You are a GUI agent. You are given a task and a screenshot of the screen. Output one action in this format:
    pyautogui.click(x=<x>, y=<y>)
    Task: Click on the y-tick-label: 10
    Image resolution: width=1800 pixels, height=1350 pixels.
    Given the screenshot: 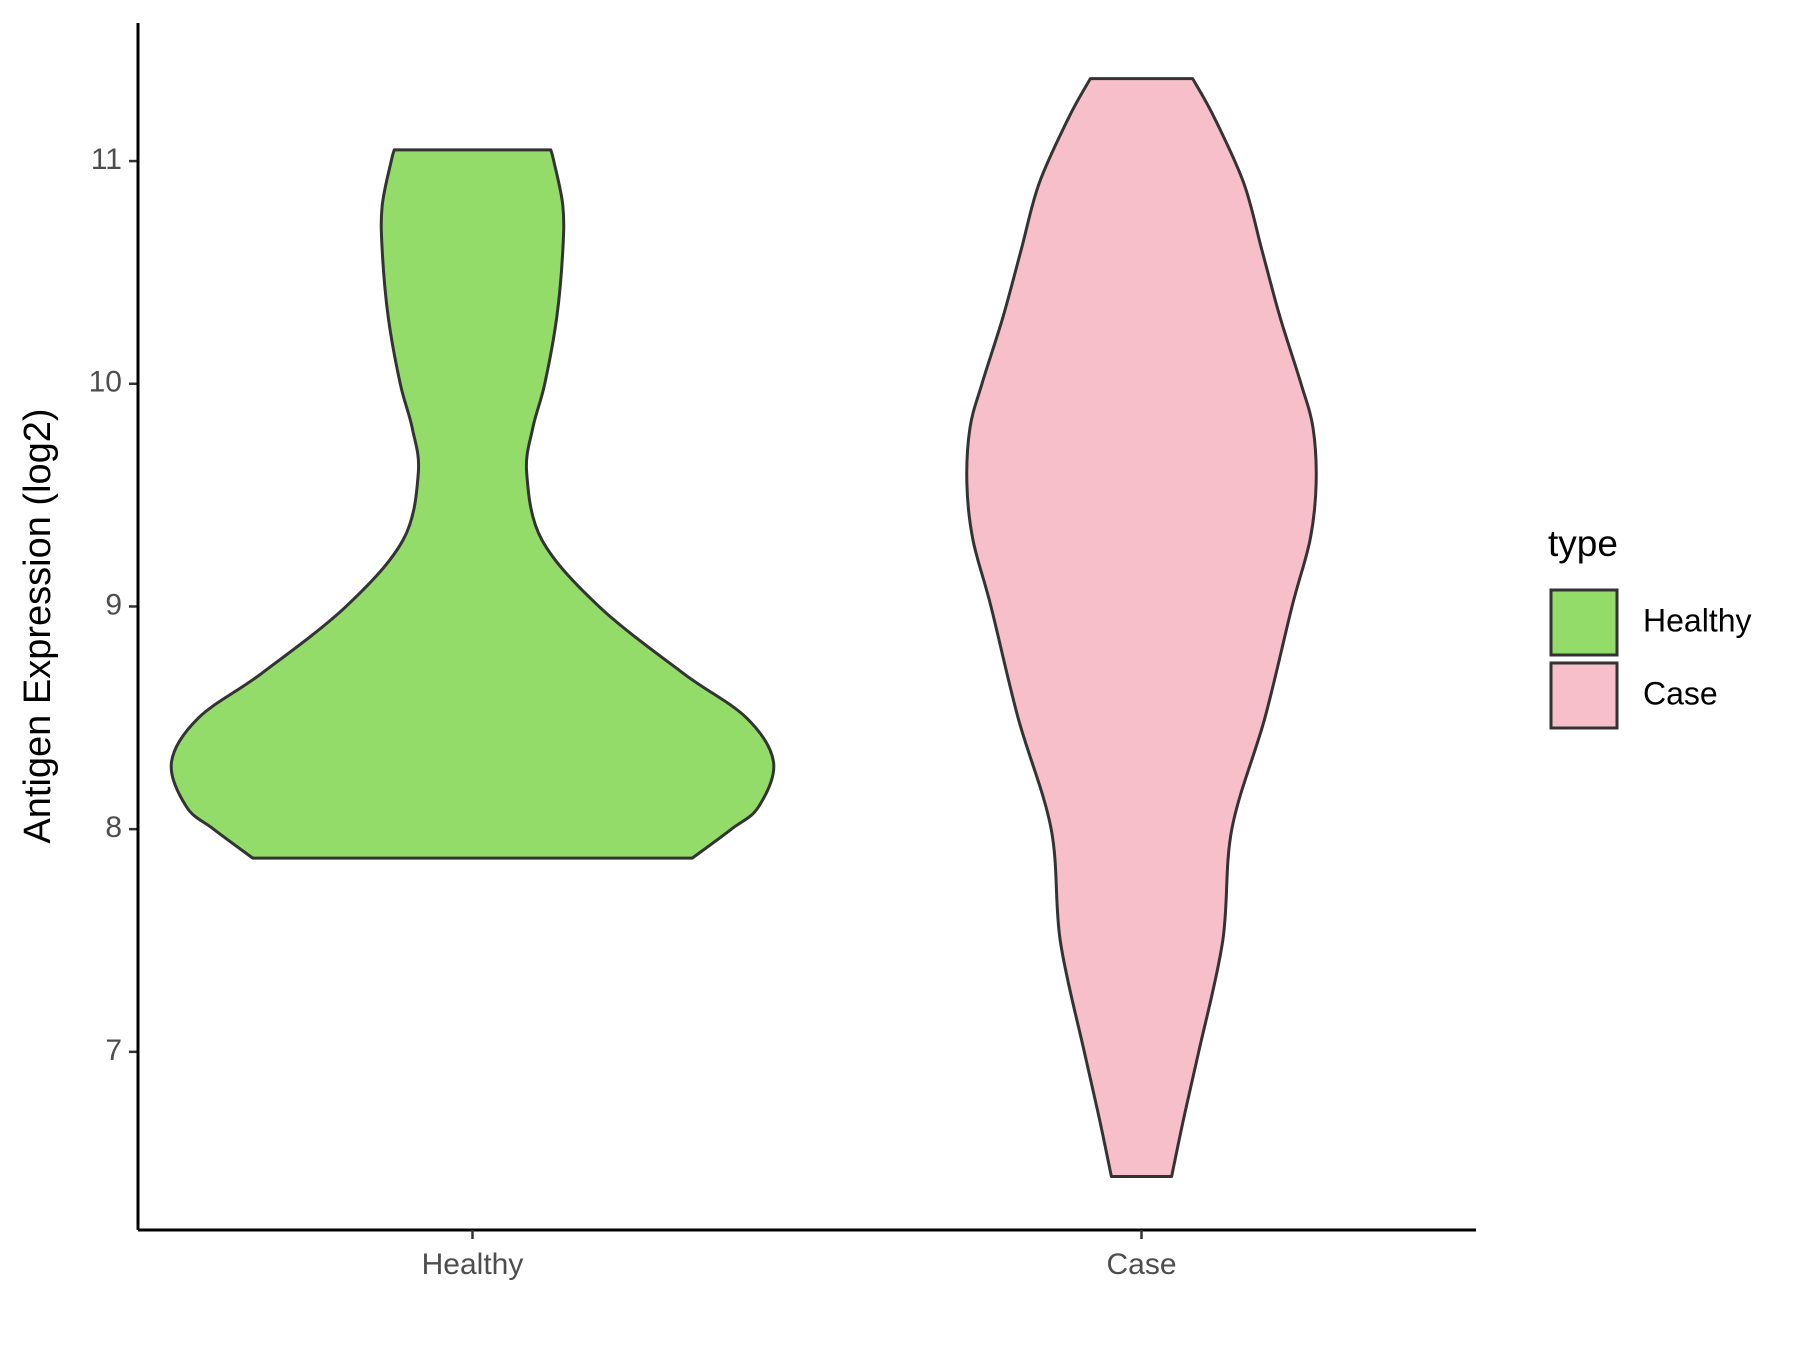 What is the action you would take?
    pyautogui.click(x=105, y=382)
    